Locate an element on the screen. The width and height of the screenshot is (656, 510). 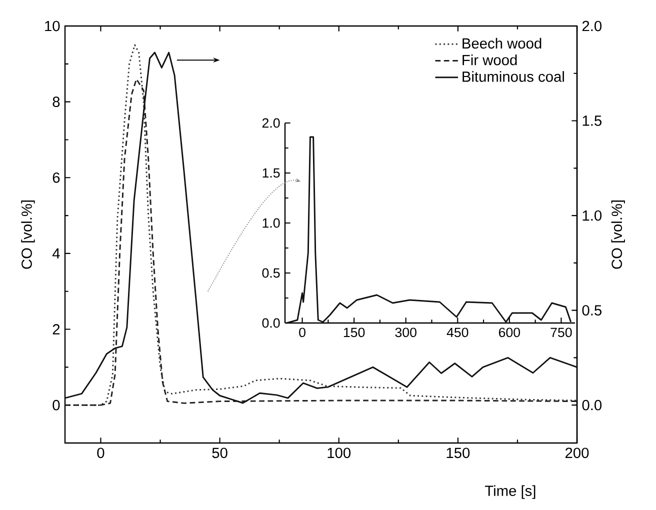
y2-axis-title: CO [vol.%] is located at coordinates (618, 234).